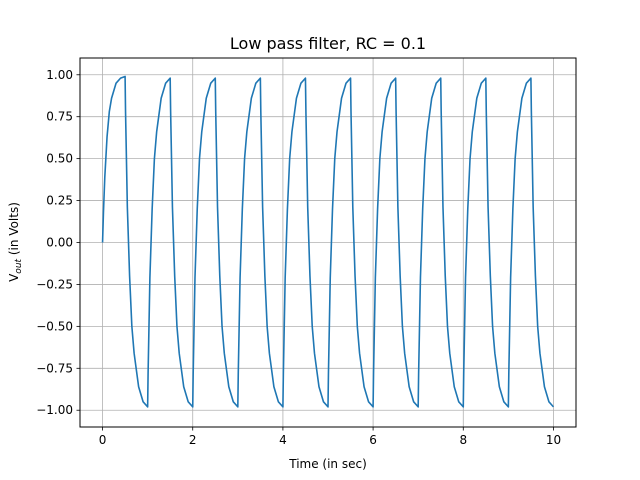  What do you see at coordinates (59, 159) in the screenshot?
I see `y-tick-label: 0.50` at bounding box center [59, 159].